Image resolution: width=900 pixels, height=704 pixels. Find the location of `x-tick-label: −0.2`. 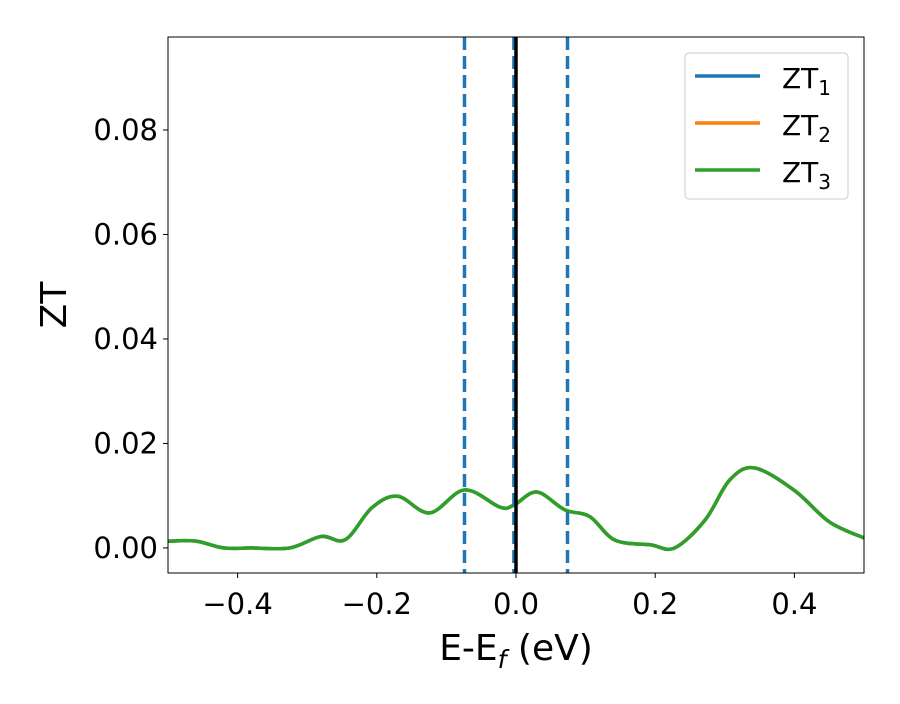

x-tick-label: −0.2 is located at coordinates (377, 604).